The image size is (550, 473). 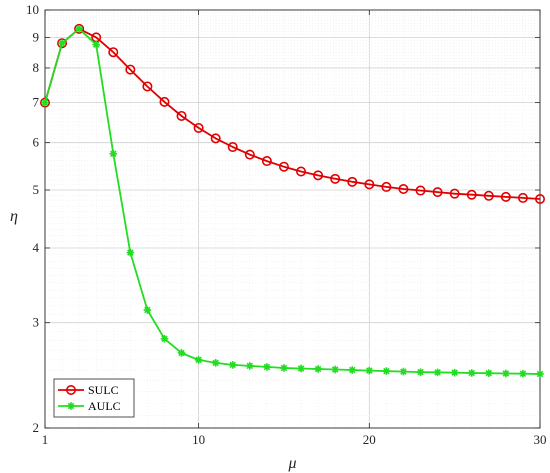 I want to click on y-tick-label: 8, so click(x=36, y=67).